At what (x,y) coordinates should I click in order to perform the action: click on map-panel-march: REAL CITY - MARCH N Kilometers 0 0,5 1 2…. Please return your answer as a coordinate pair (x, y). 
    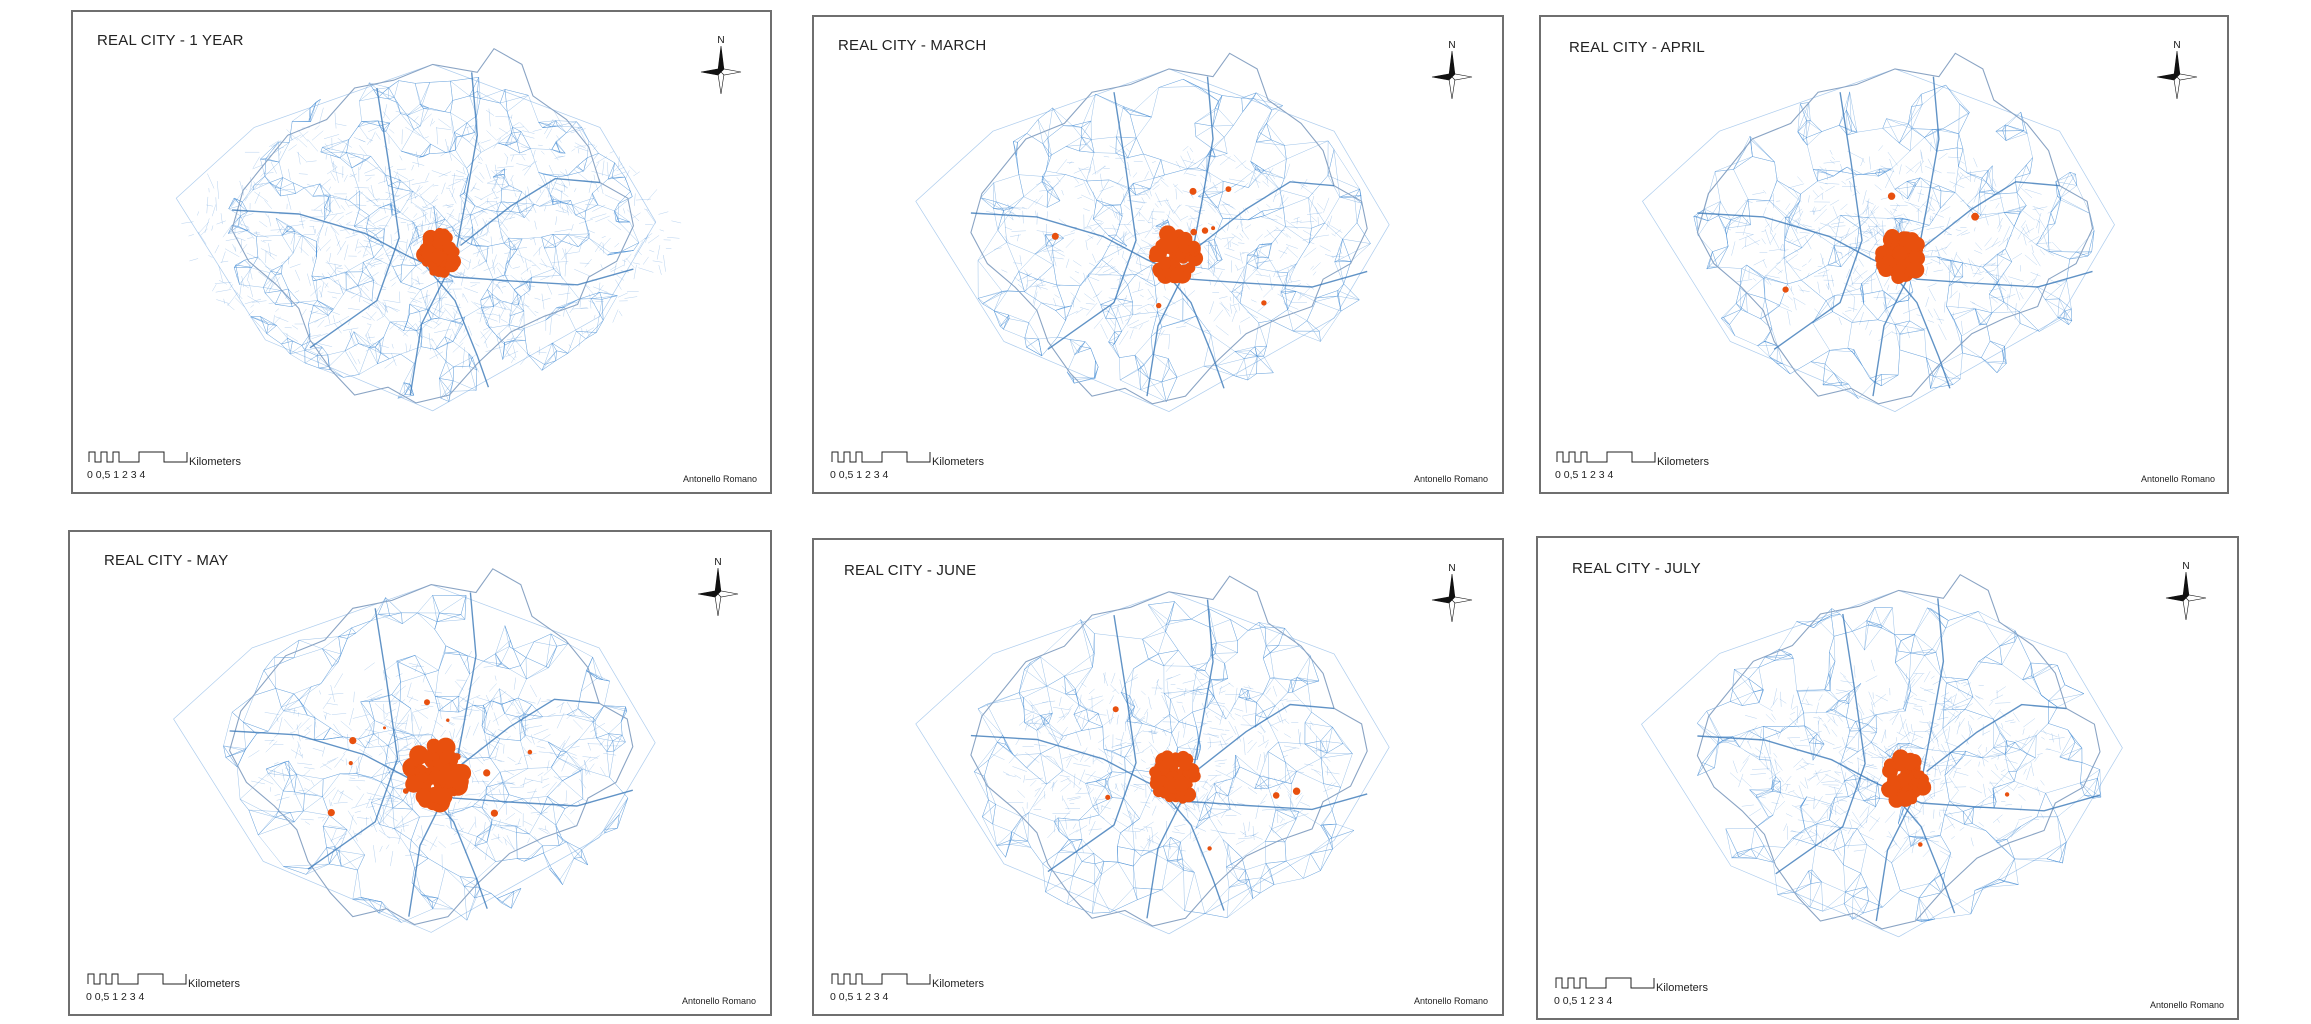
    Looking at the image, I should click on (1158, 254).